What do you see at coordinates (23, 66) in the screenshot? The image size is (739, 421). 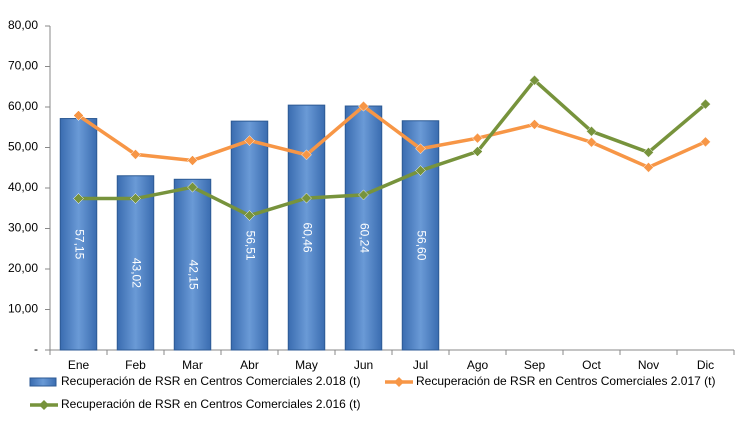 I see `y-tick-label: 70,00` at bounding box center [23, 66].